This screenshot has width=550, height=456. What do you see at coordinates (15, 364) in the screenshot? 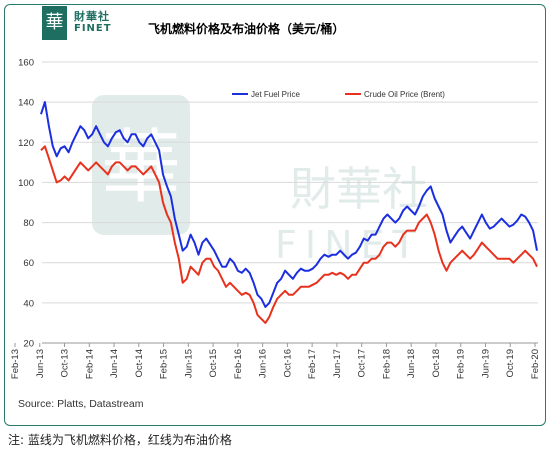
I see `x-tick-label: Feb-13` at bounding box center [15, 364].